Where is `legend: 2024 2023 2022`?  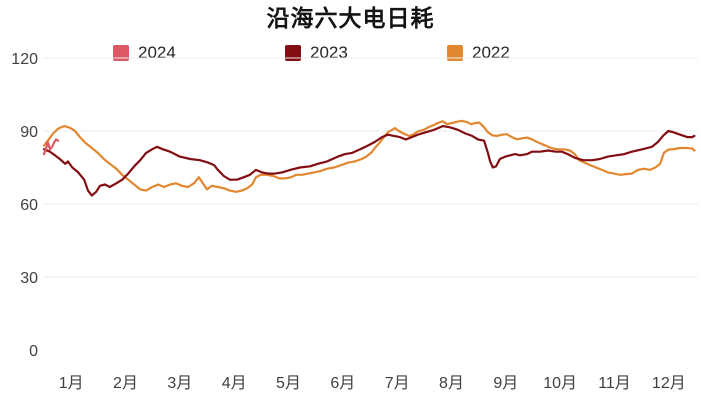
legend: 2024 2023 2022 is located at coordinates (350, 53).